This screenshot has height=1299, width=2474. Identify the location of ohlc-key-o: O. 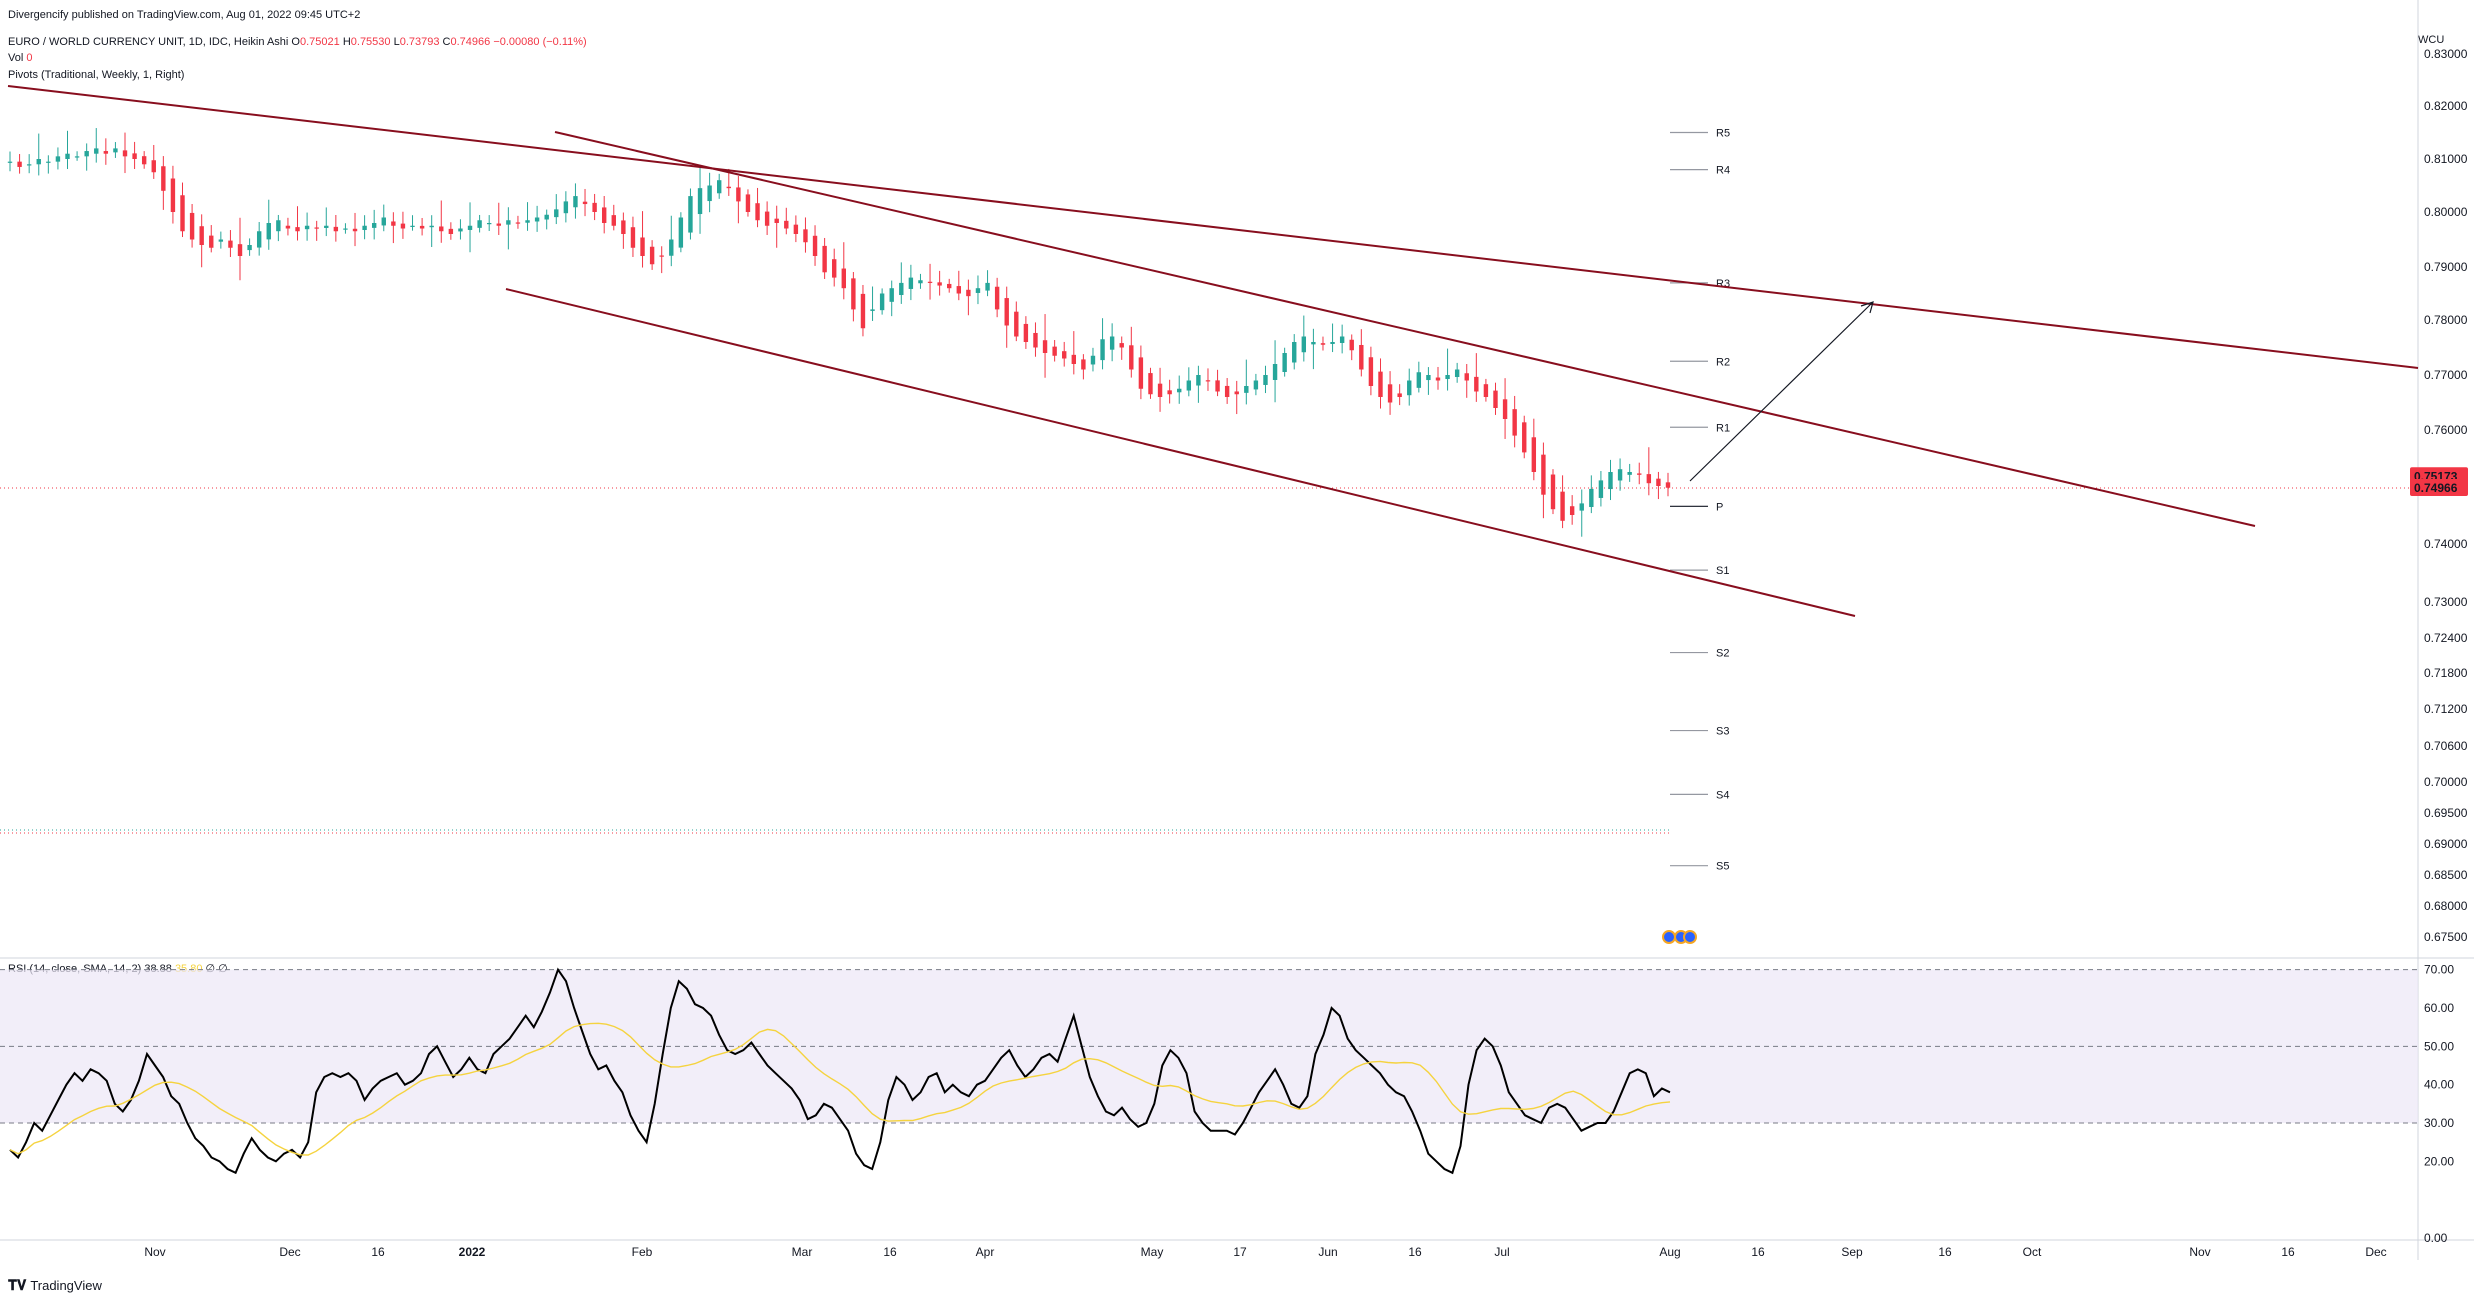
(295, 42).